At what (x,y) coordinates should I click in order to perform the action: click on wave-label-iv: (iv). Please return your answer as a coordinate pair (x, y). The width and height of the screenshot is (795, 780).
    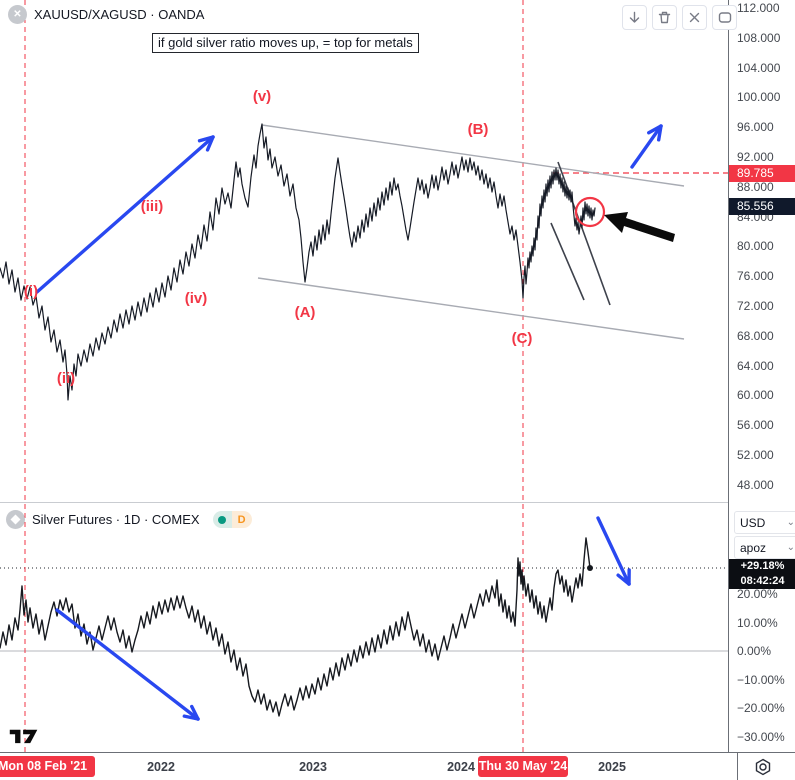
    Looking at the image, I should click on (196, 298).